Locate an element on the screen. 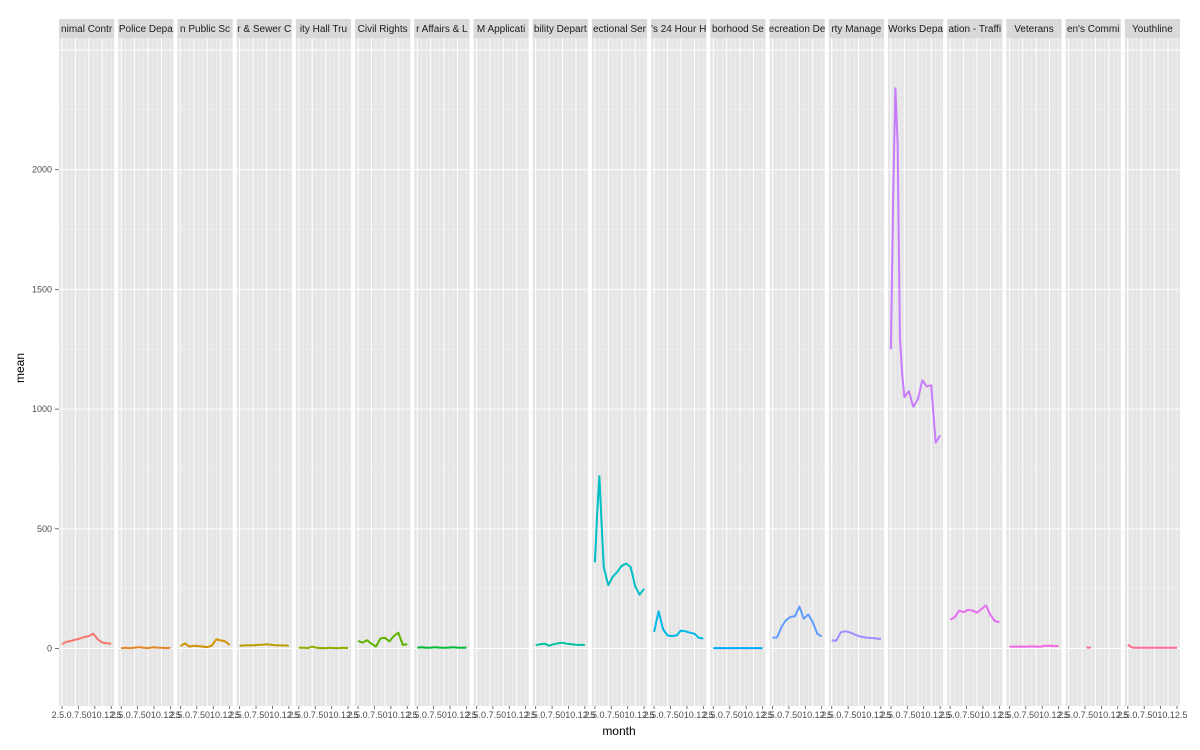 The height and width of the screenshot is (750, 1200). facet-strip-label: bility Depart is located at coordinates (560, 29).